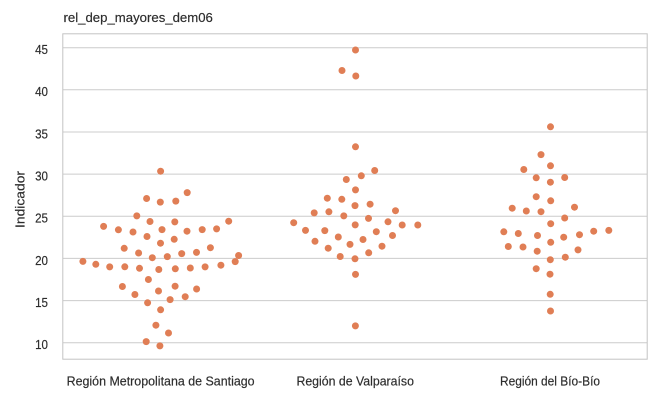 The height and width of the screenshot is (402, 660). I want to click on svg-text: Indicador, so click(20, 199).